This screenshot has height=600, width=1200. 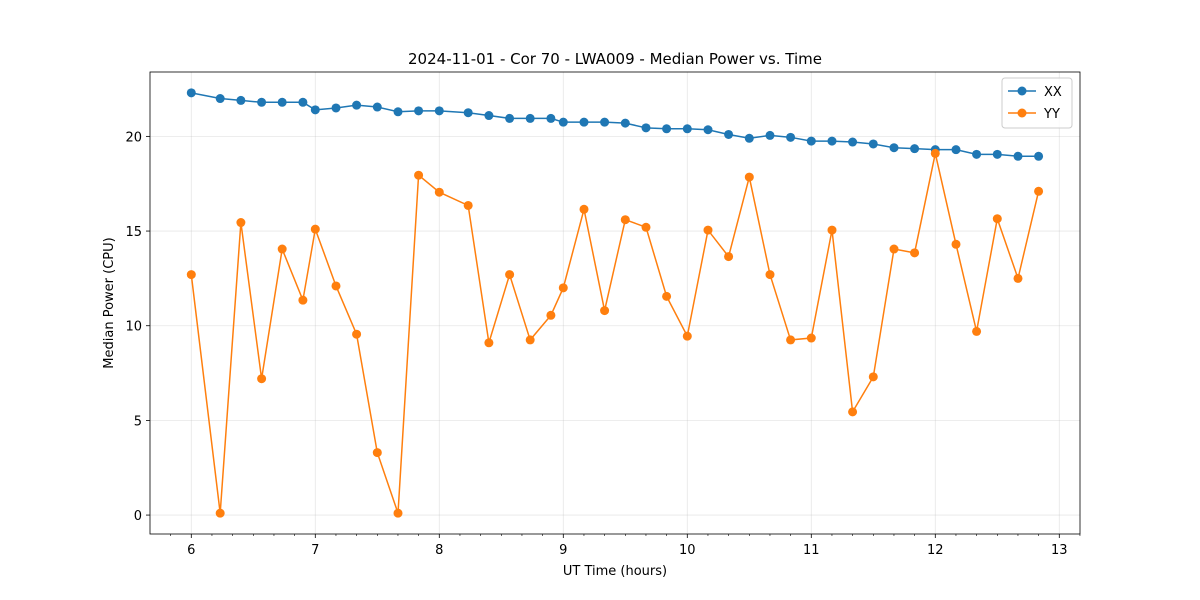 What do you see at coordinates (315, 550) in the screenshot?
I see `x-tick-label: 7` at bounding box center [315, 550].